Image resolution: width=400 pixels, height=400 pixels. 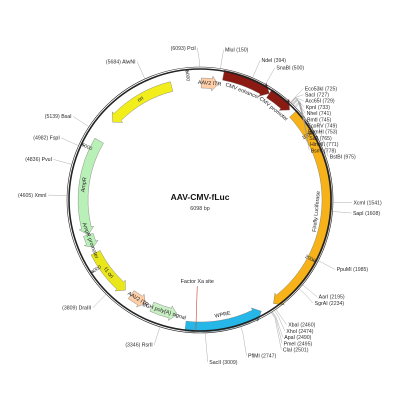 What do you see at coordinates (317, 126) in the screenshot?
I see `site-name: EcoRV` at bounding box center [317, 126].